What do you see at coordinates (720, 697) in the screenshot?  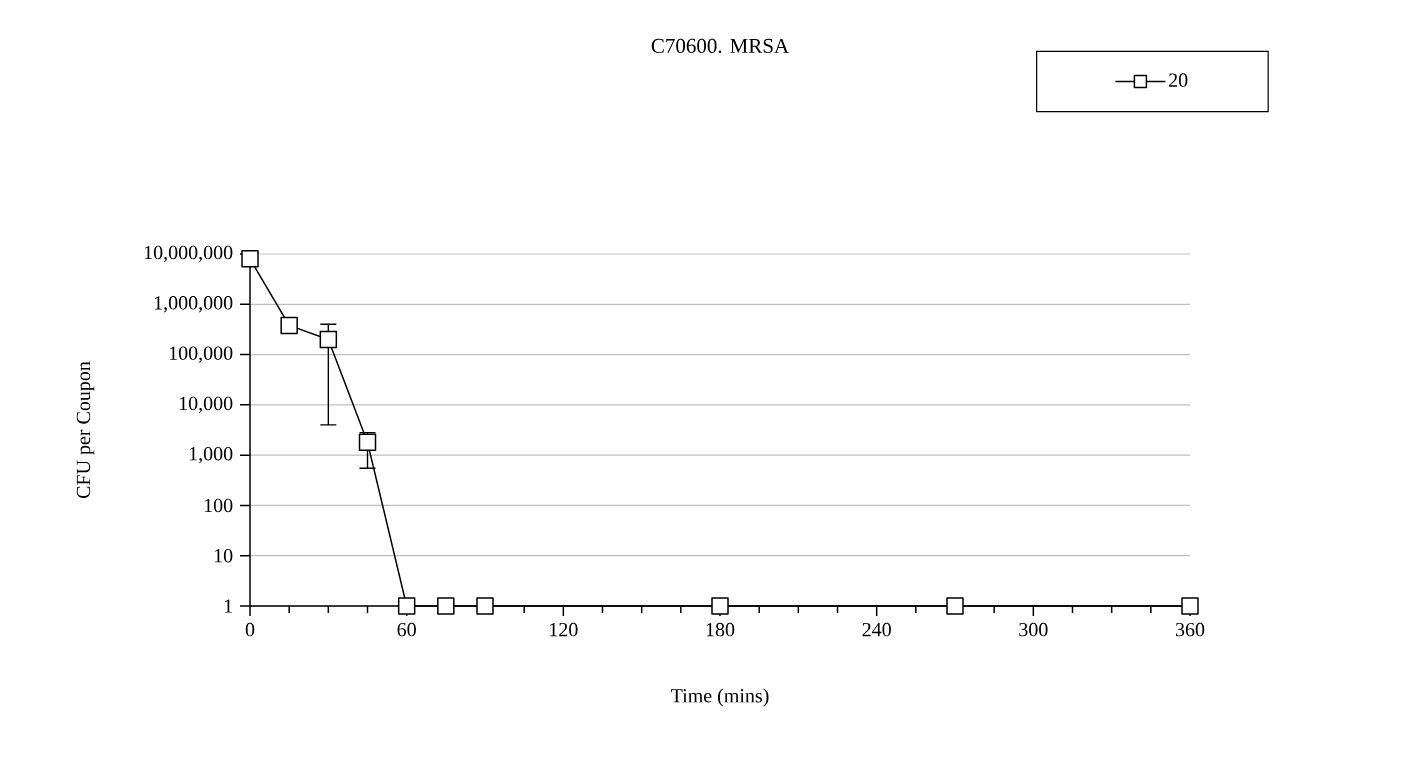 I see `x-axis-title: Time (mins)` at bounding box center [720, 697].